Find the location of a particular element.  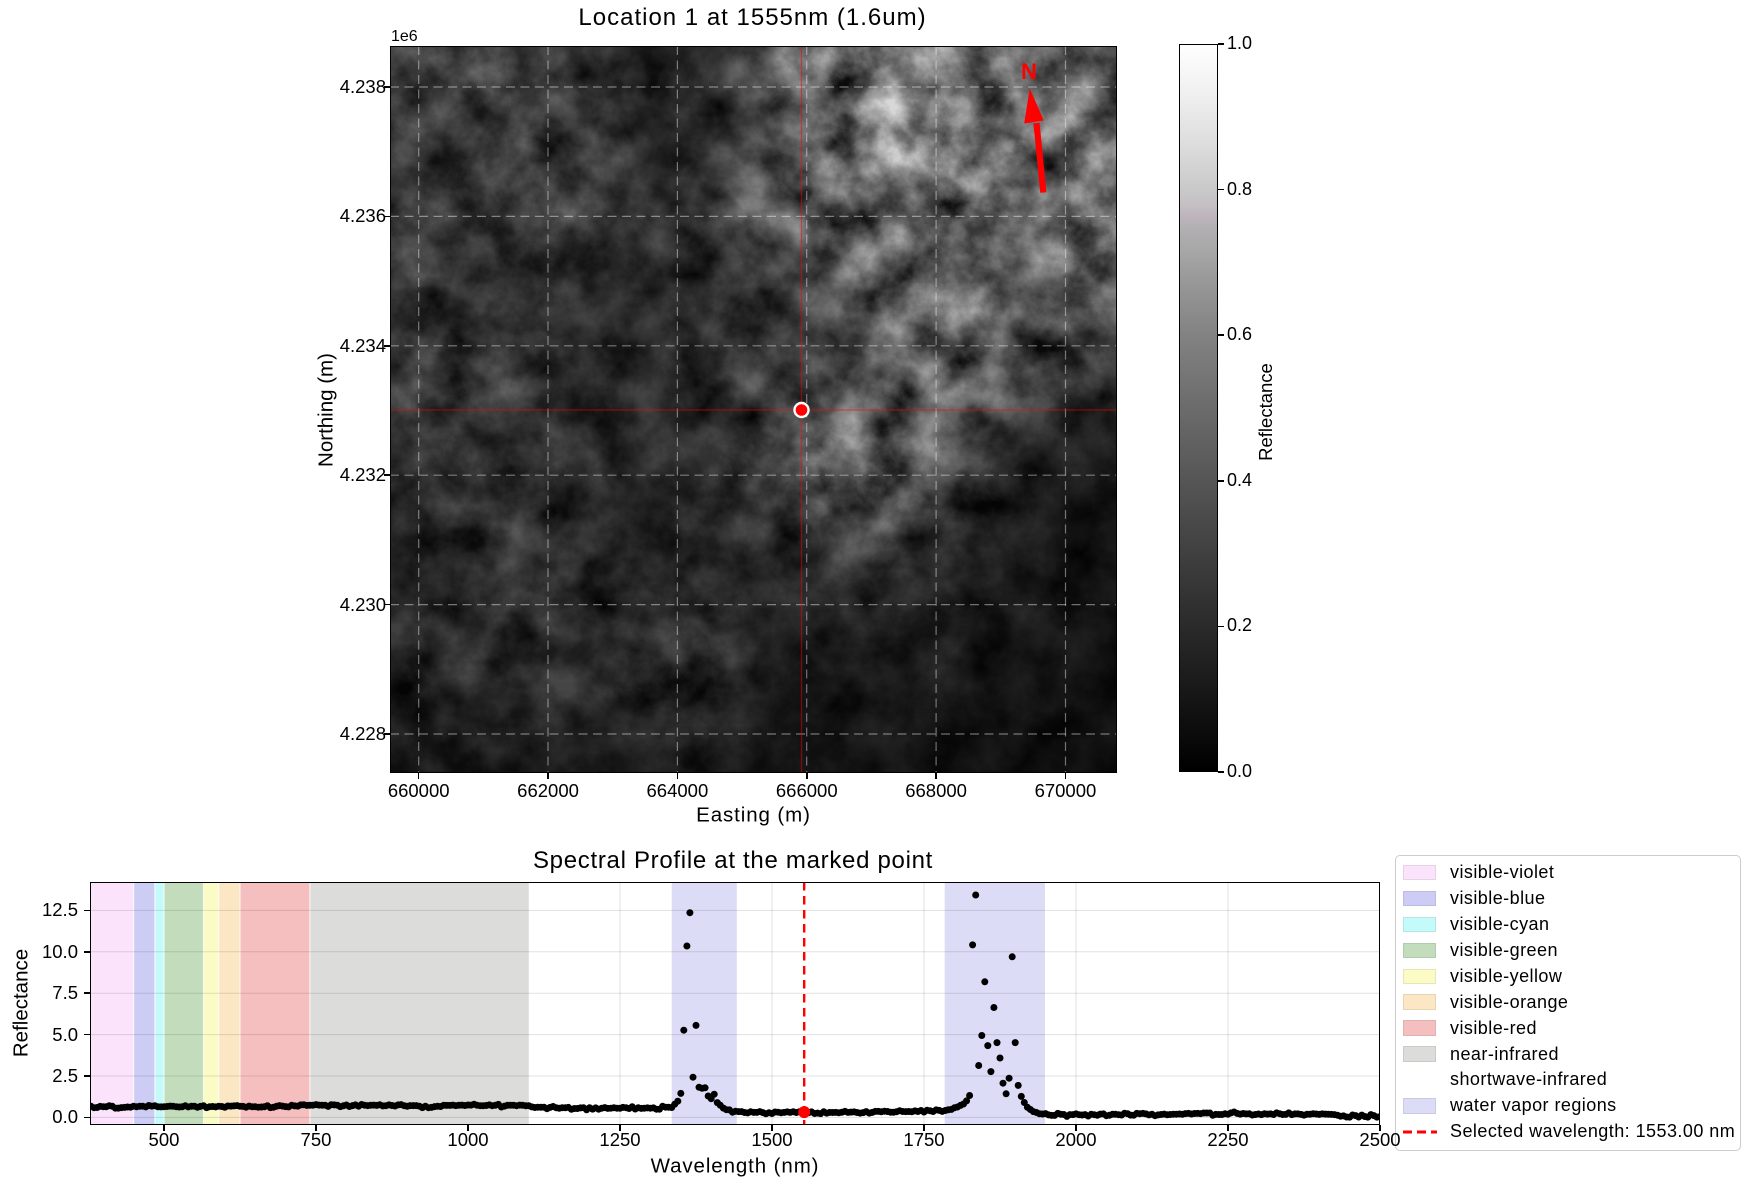

svg-text: N is located at coordinates (1029, 71).